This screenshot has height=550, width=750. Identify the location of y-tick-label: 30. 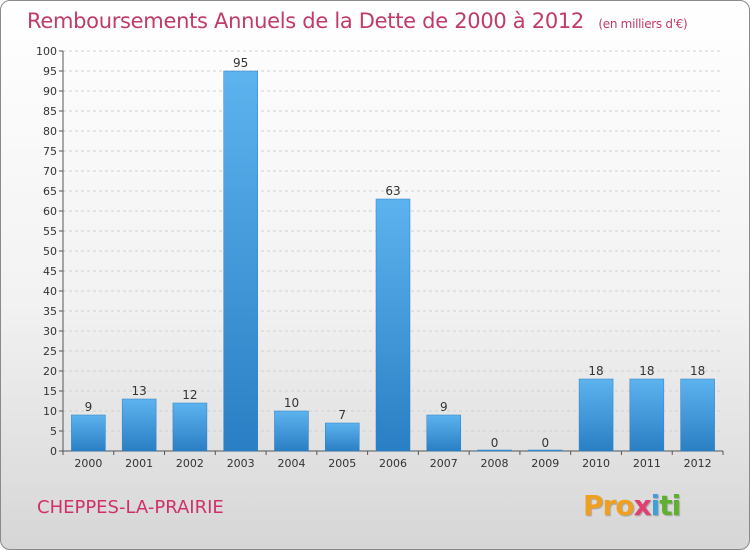
(50, 331).